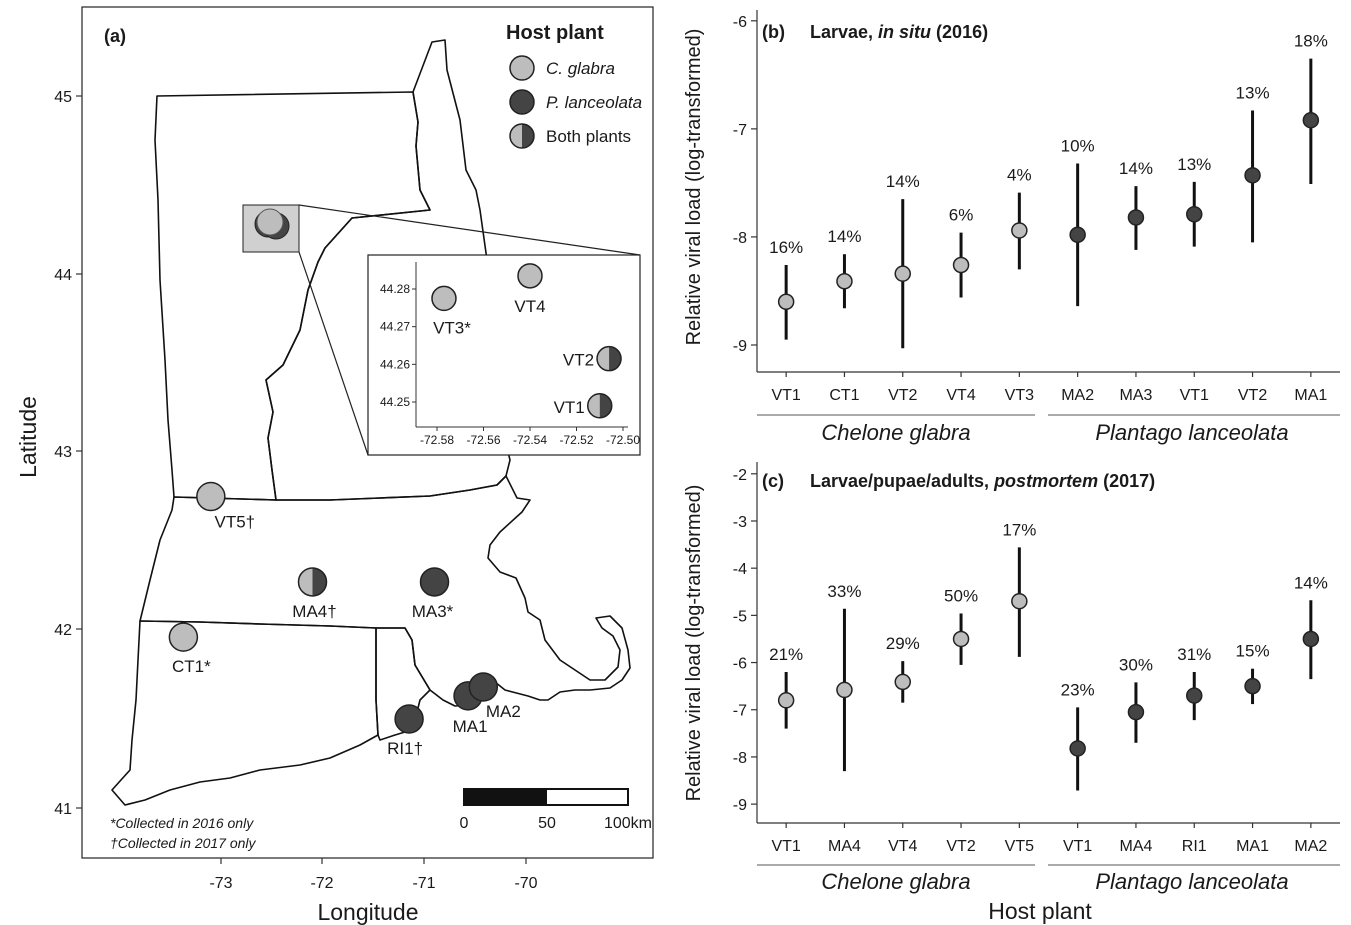  Describe the element at coordinates (740, 711) in the screenshot. I see `y-tick-label: -7` at that location.